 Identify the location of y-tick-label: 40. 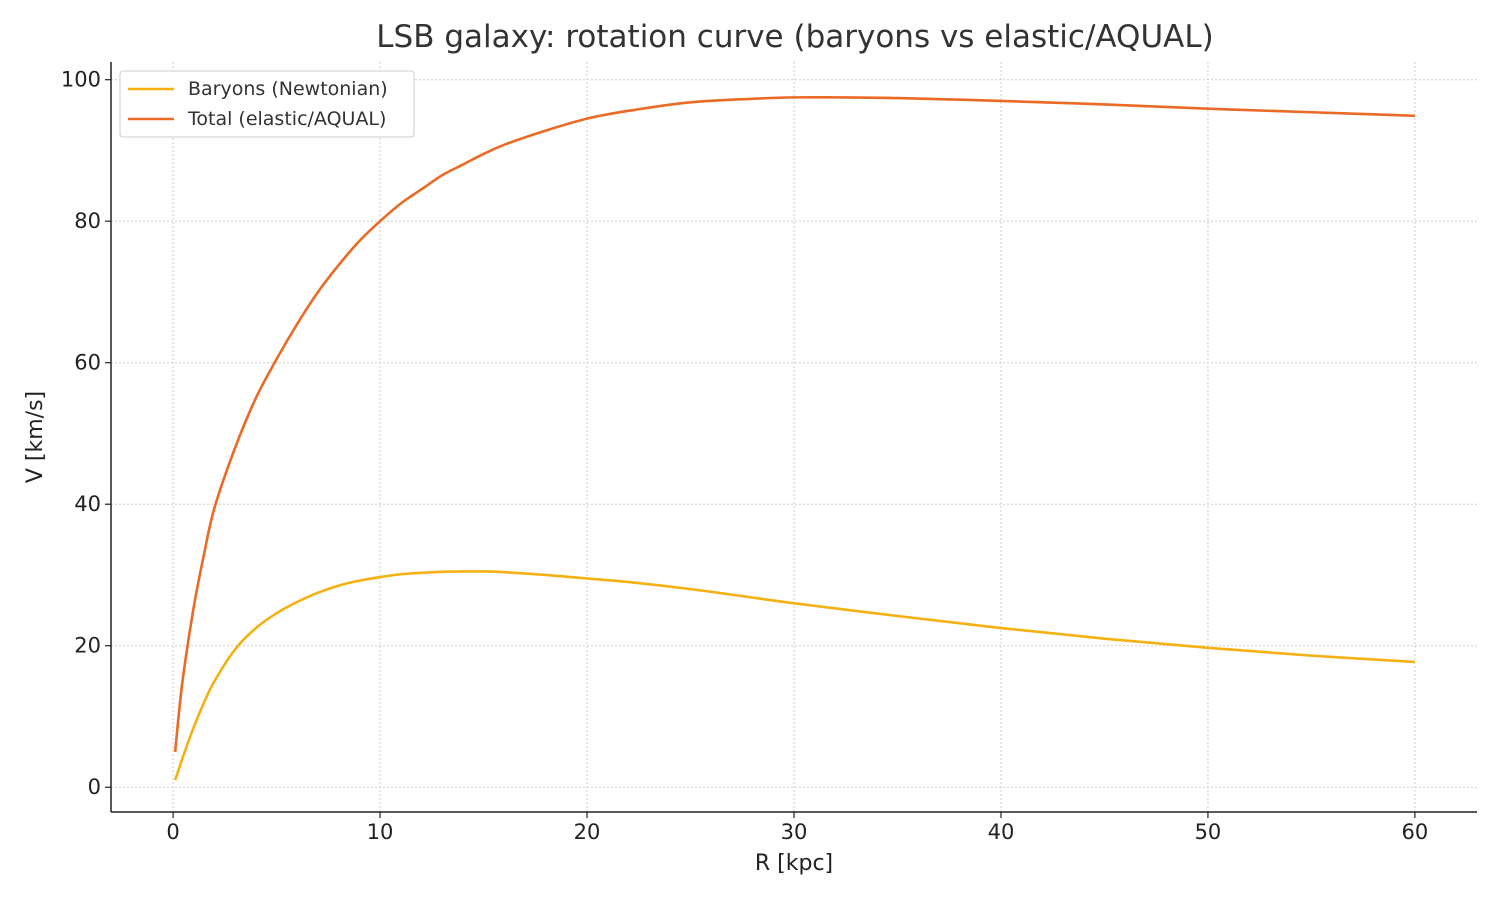
(87, 504).